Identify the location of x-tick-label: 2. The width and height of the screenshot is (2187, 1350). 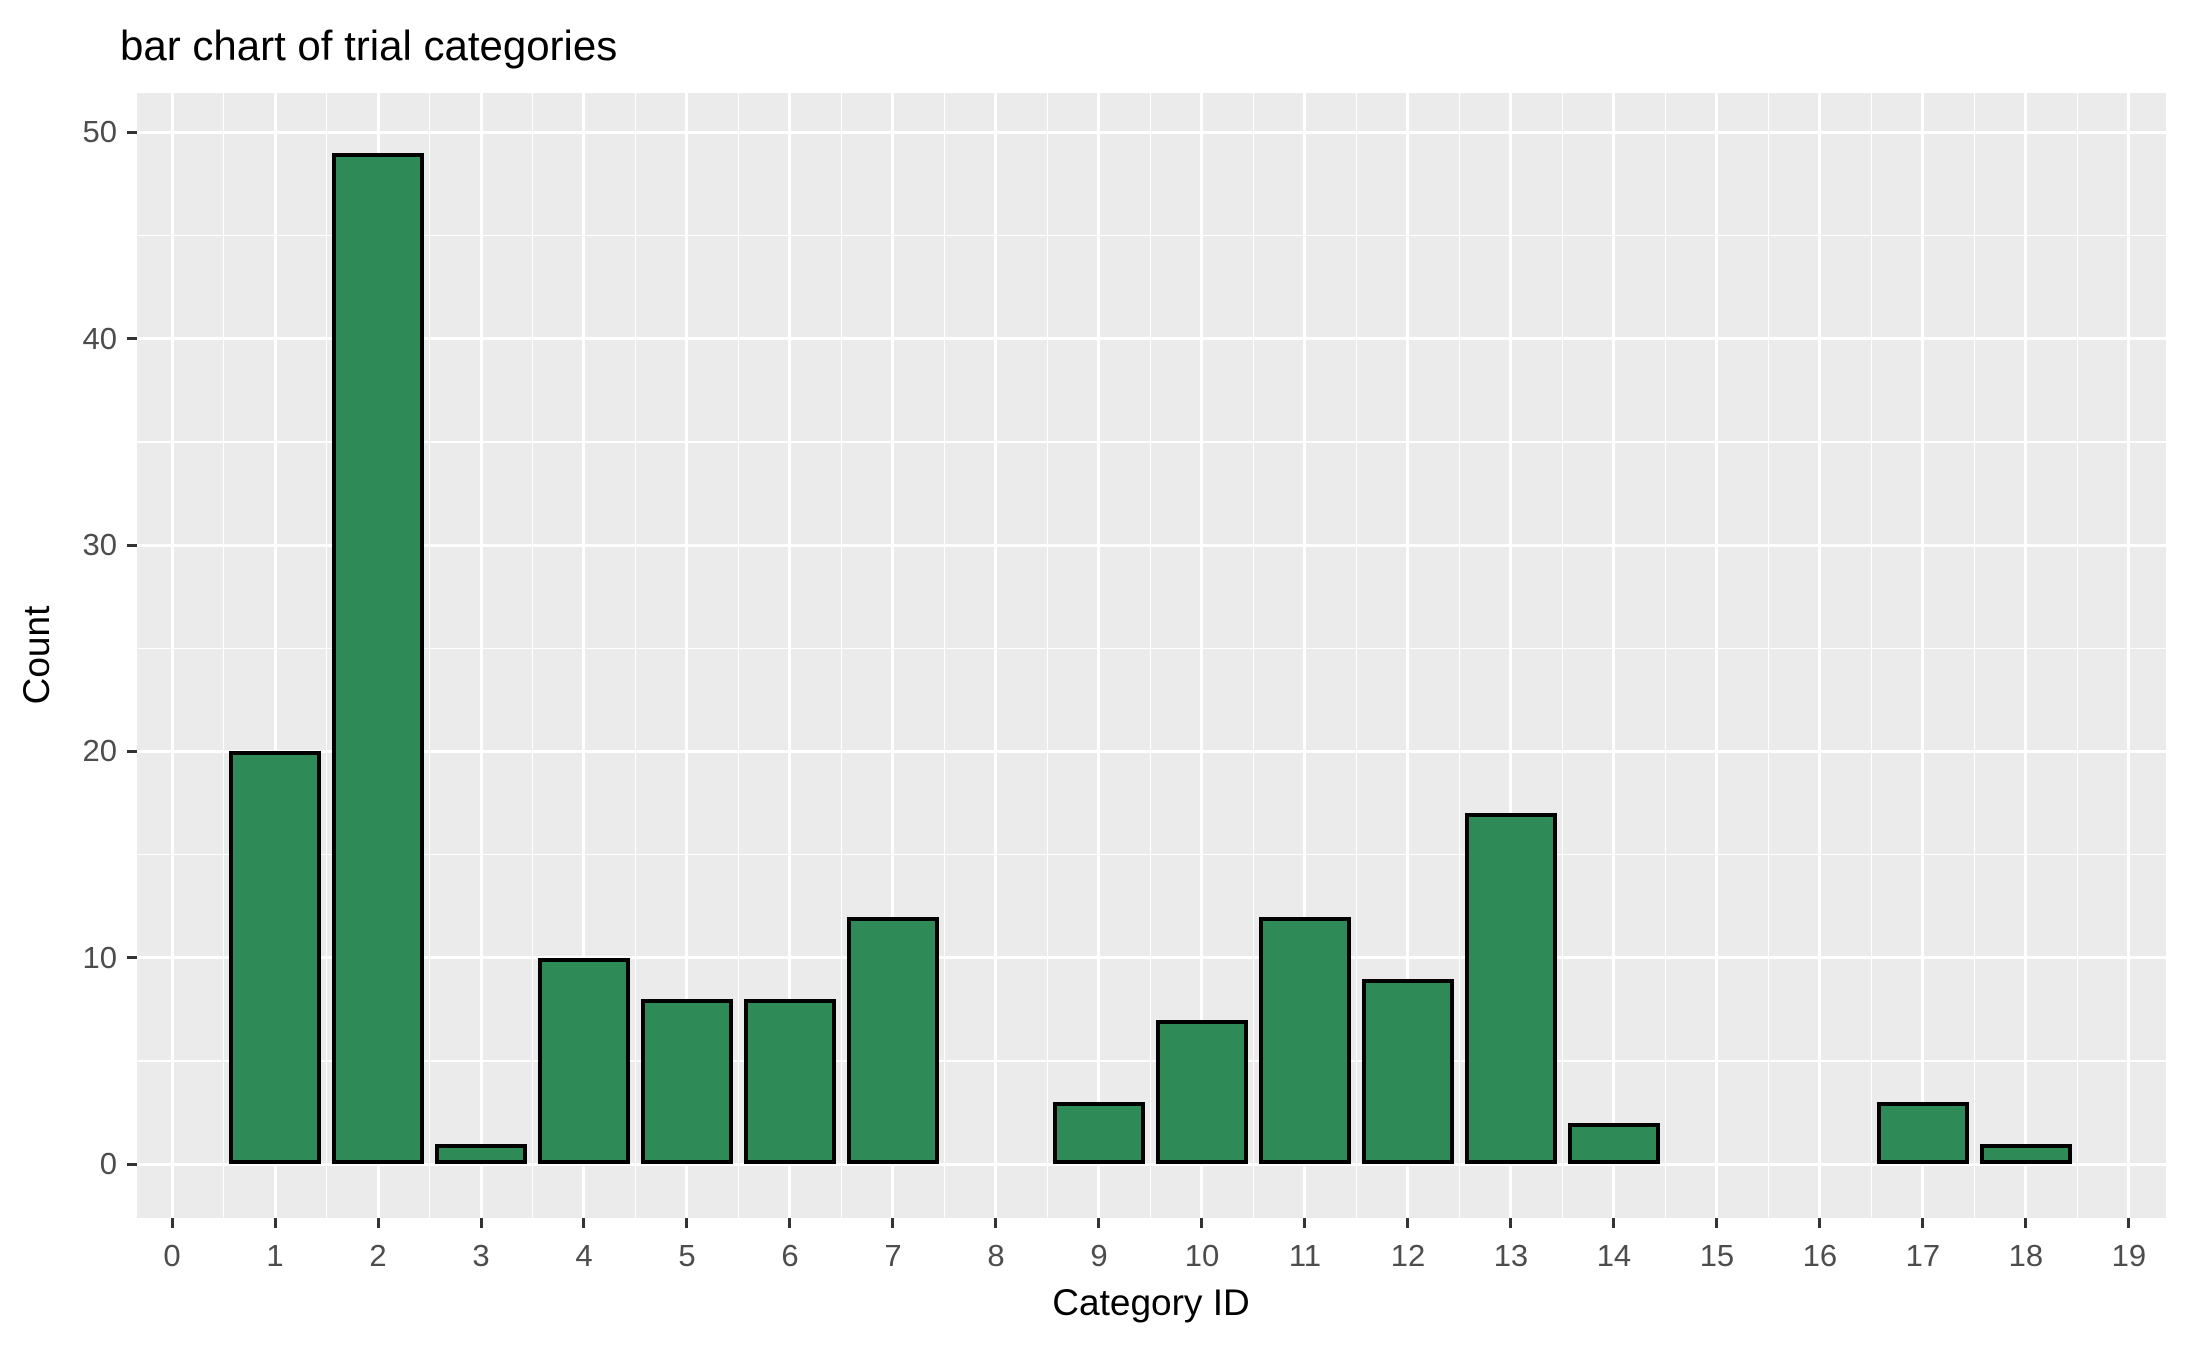
(378, 1255).